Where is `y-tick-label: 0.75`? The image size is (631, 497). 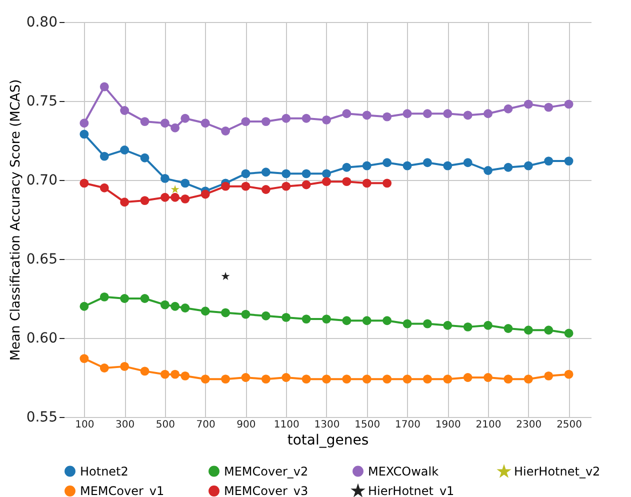
y-tick-label: 0.75 is located at coordinates (42, 102).